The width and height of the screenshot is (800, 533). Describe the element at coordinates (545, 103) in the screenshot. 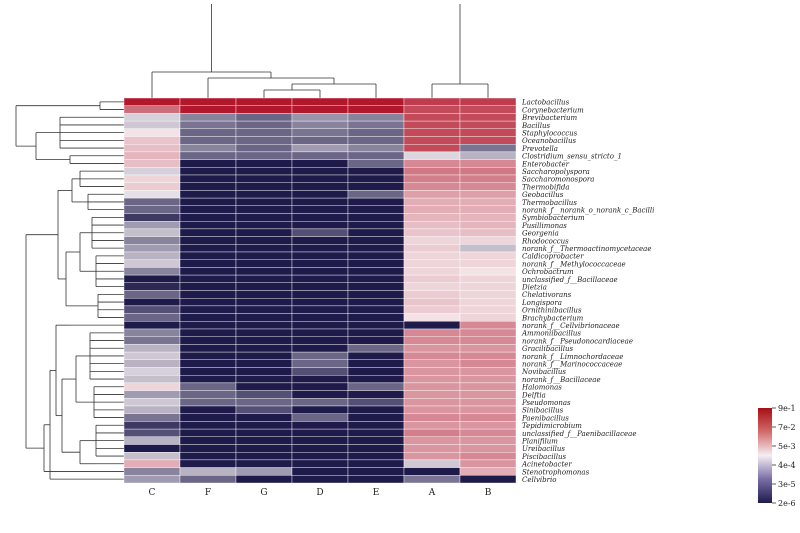

I see `row-label: Lactobacillus` at that location.